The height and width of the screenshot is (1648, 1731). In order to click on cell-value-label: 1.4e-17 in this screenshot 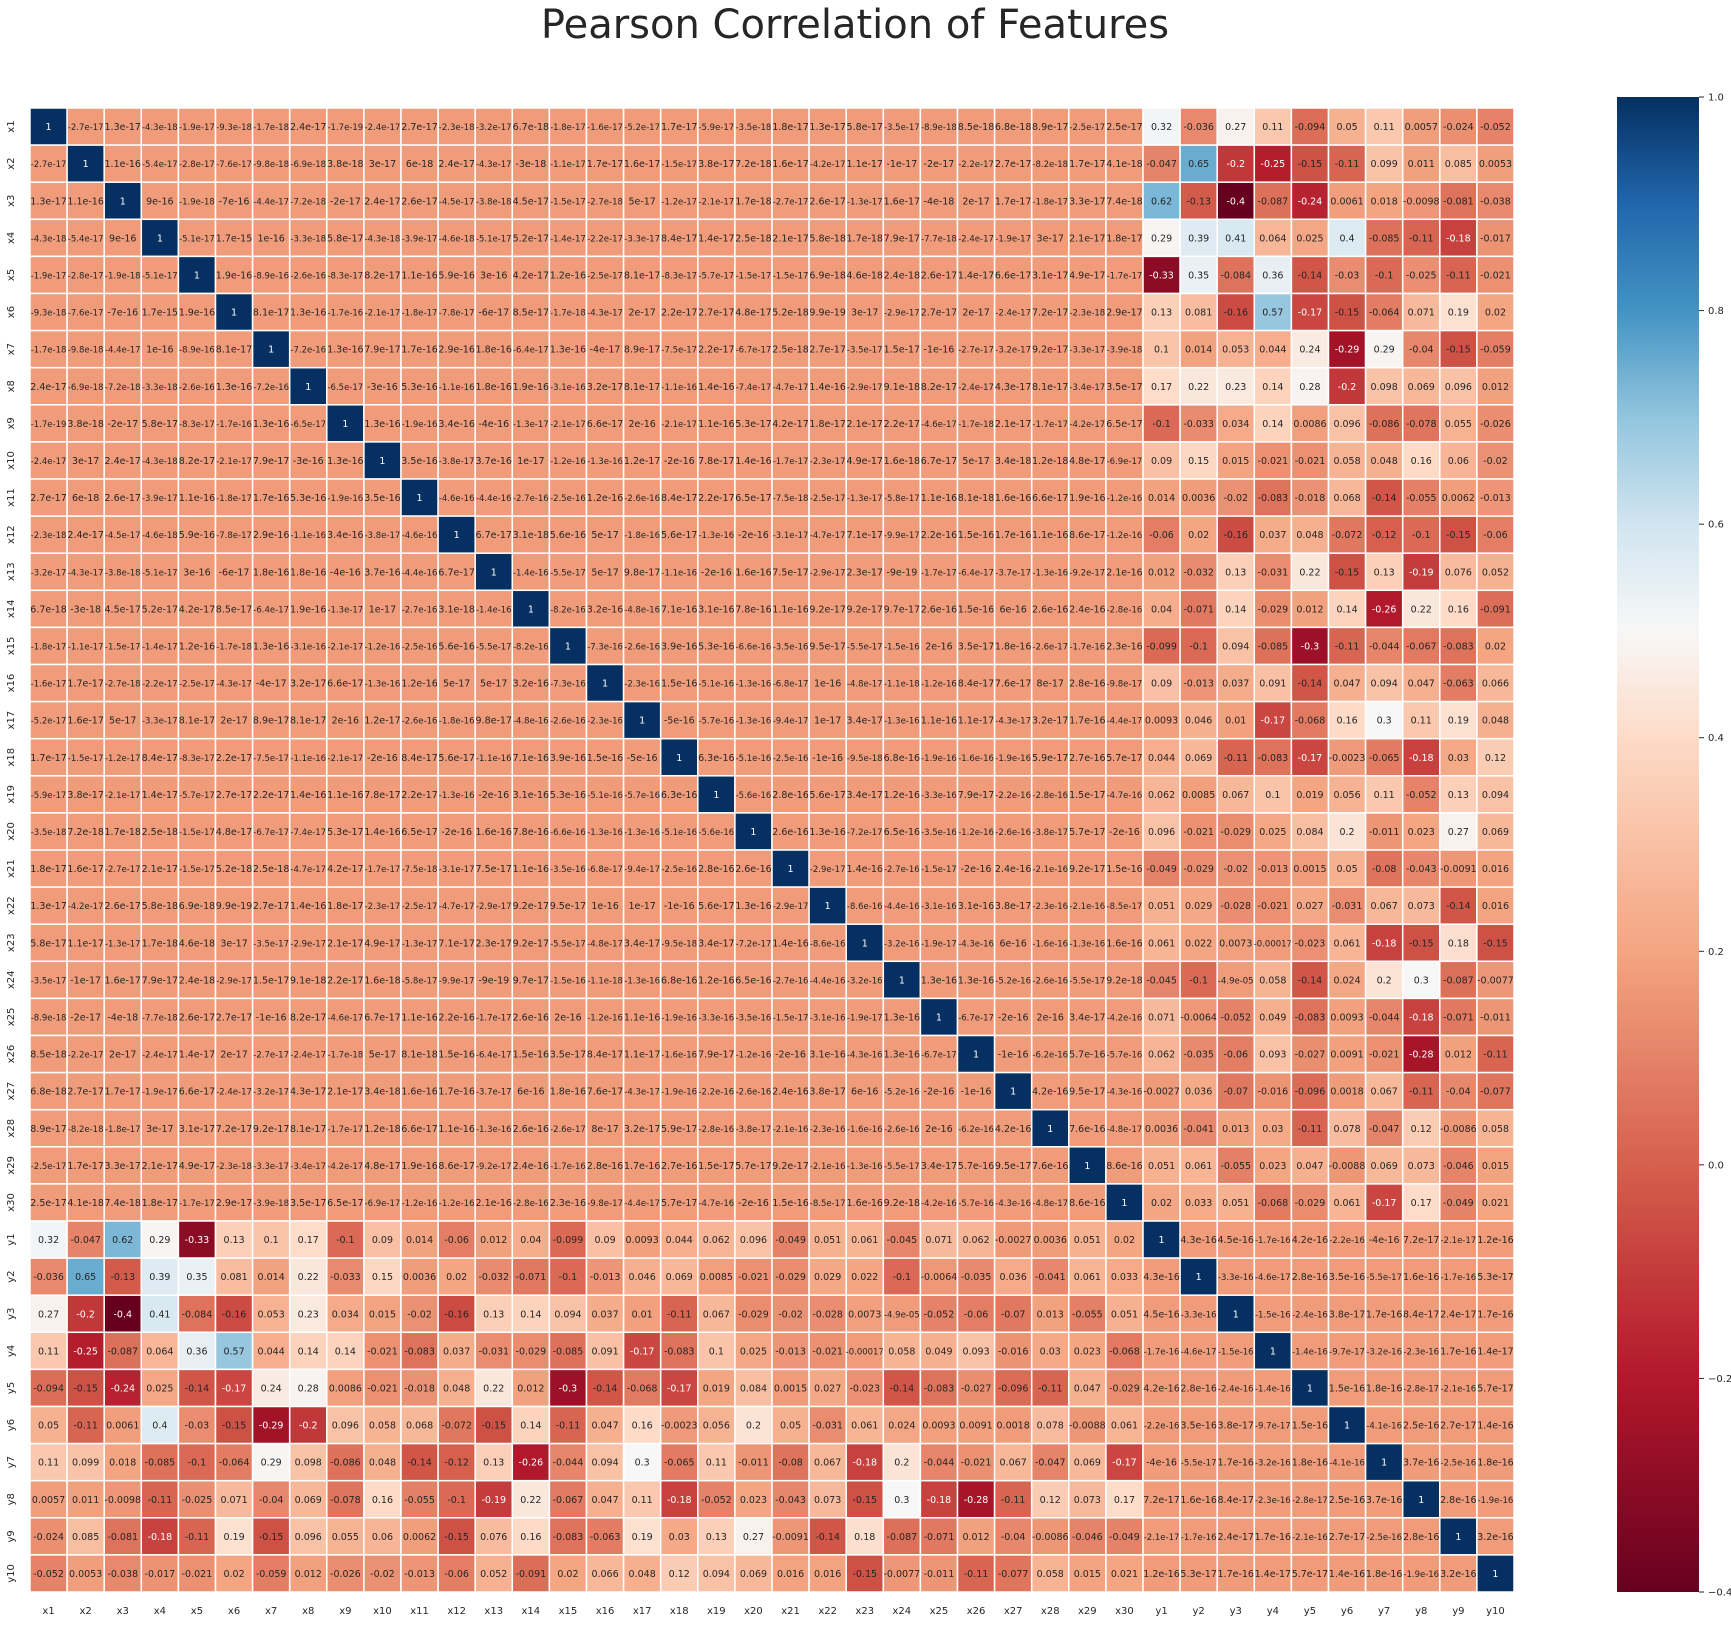, I will do `click(160, 795)`.